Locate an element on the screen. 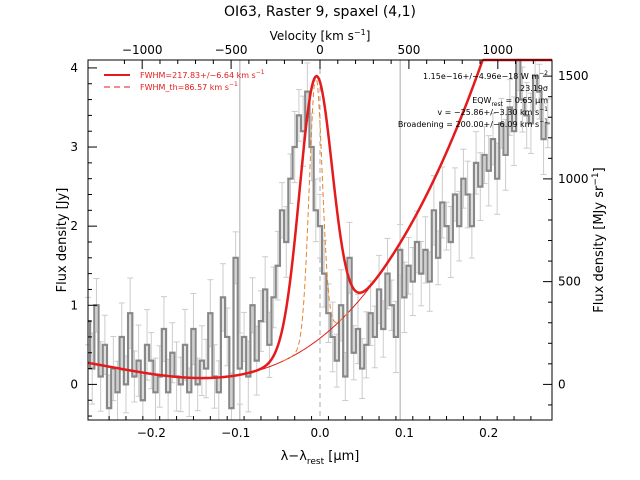 The image size is (640, 480). annotation-broadening: Broadening = 200.00+/−6.09 km s−1 is located at coordinates (473, 123).